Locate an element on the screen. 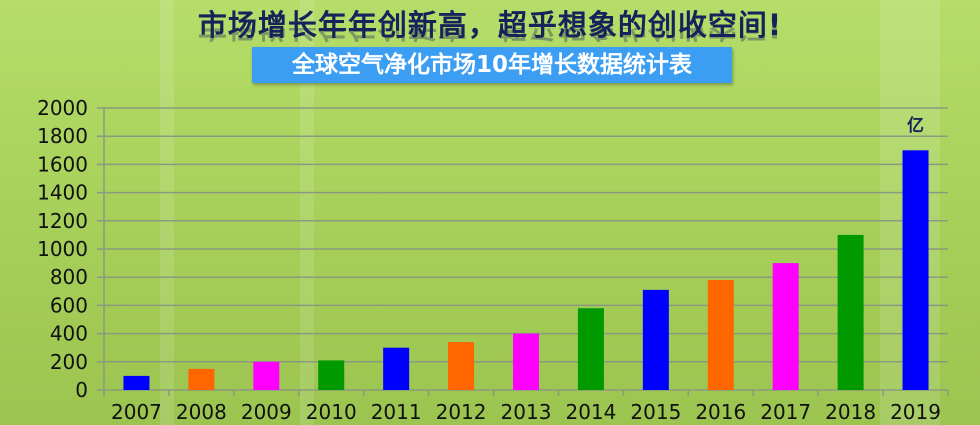 This screenshot has width=980, height=425. bar-2011 is located at coordinates (396, 368).